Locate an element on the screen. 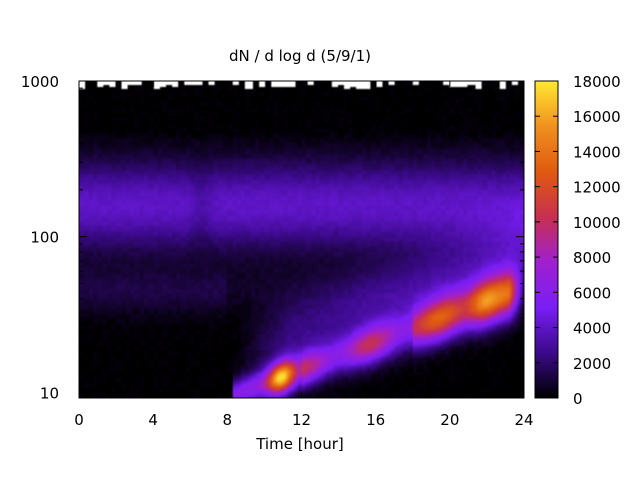 Image resolution: width=640 pixels, height=480 pixels. colorbar-tick-label: 12000 is located at coordinates (597, 188).